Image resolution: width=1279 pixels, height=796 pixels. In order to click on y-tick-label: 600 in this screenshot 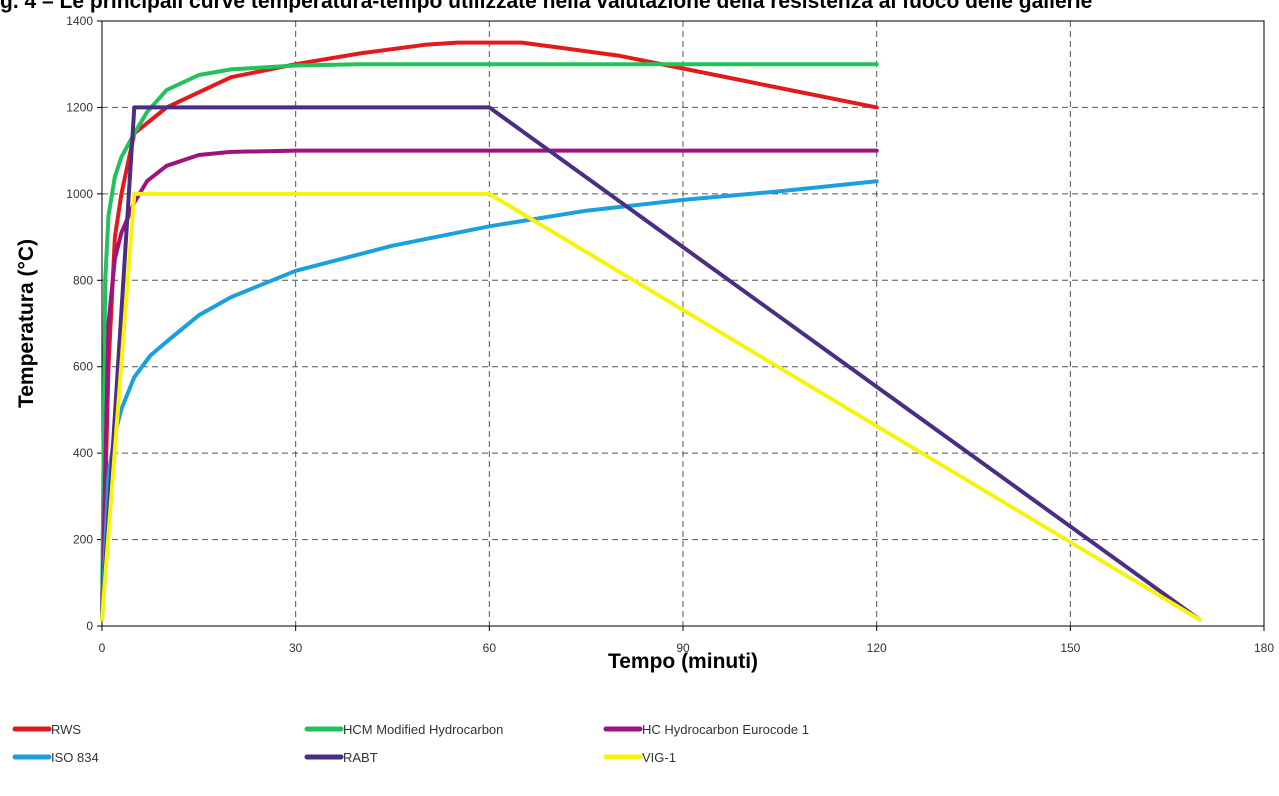, I will do `click(83, 367)`.